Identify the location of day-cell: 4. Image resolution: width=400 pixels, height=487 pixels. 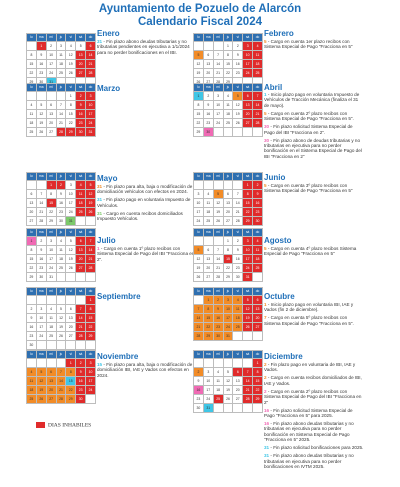
(238, 300).